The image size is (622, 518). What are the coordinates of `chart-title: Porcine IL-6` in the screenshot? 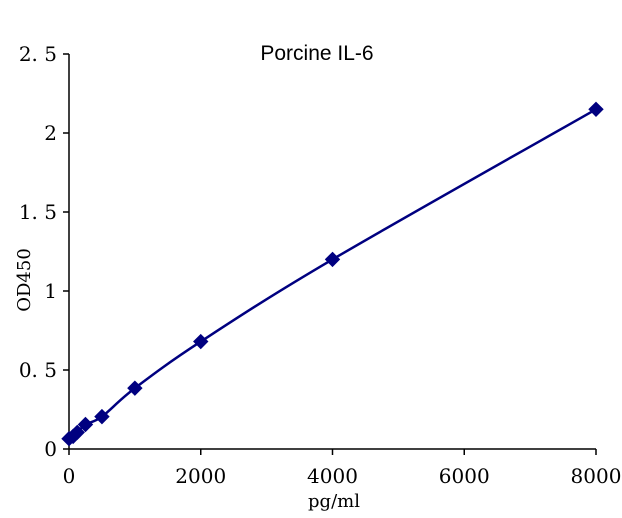 It's located at (316, 53).